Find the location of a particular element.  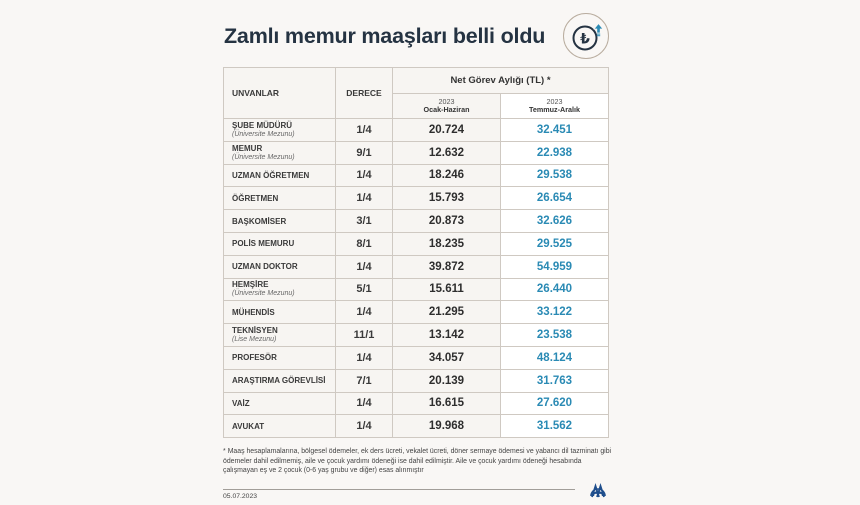

cell-salary-jan-jun: 20.873 is located at coordinates (446, 221).